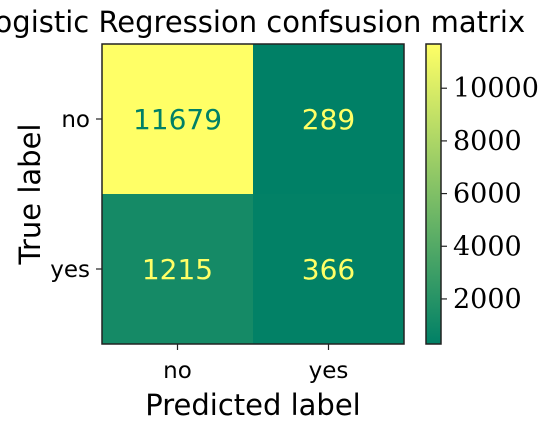  I want to click on x-tick-labels: no yes, so click(255, 364).